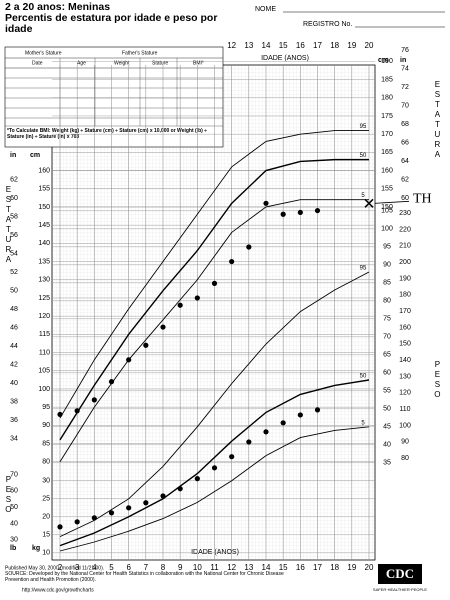 The height and width of the screenshot is (600, 450). Describe the element at coordinates (283, 45) in the screenshot. I see `x-tick-label-top: 15` at that location.